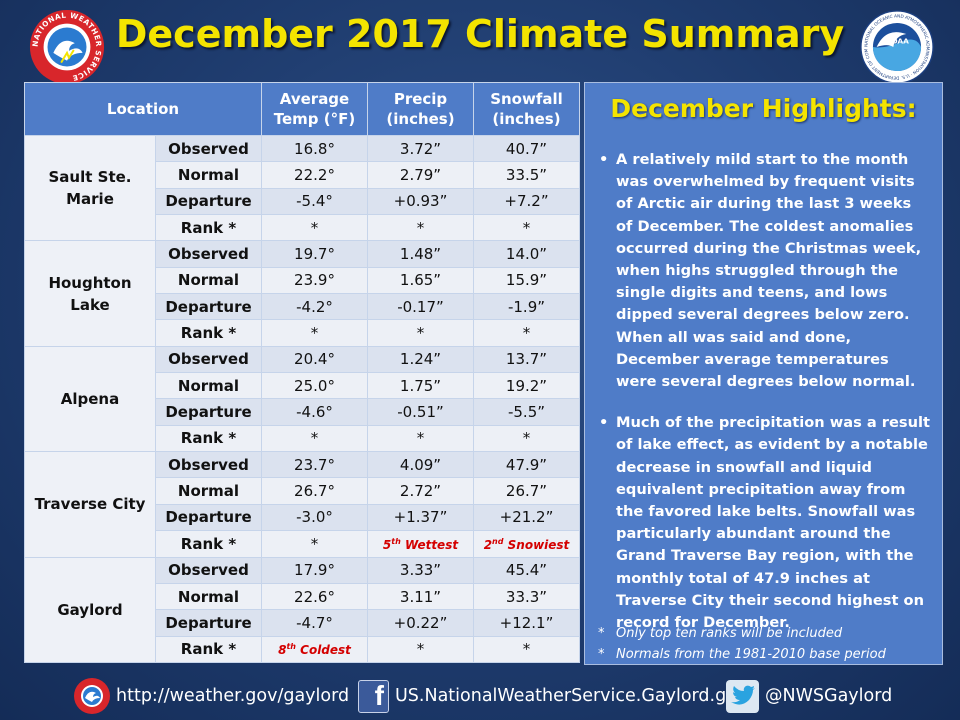  What do you see at coordinates (143, 109) in the screenshot?
I see `header-location: Location` at bounding box center [143, 109].